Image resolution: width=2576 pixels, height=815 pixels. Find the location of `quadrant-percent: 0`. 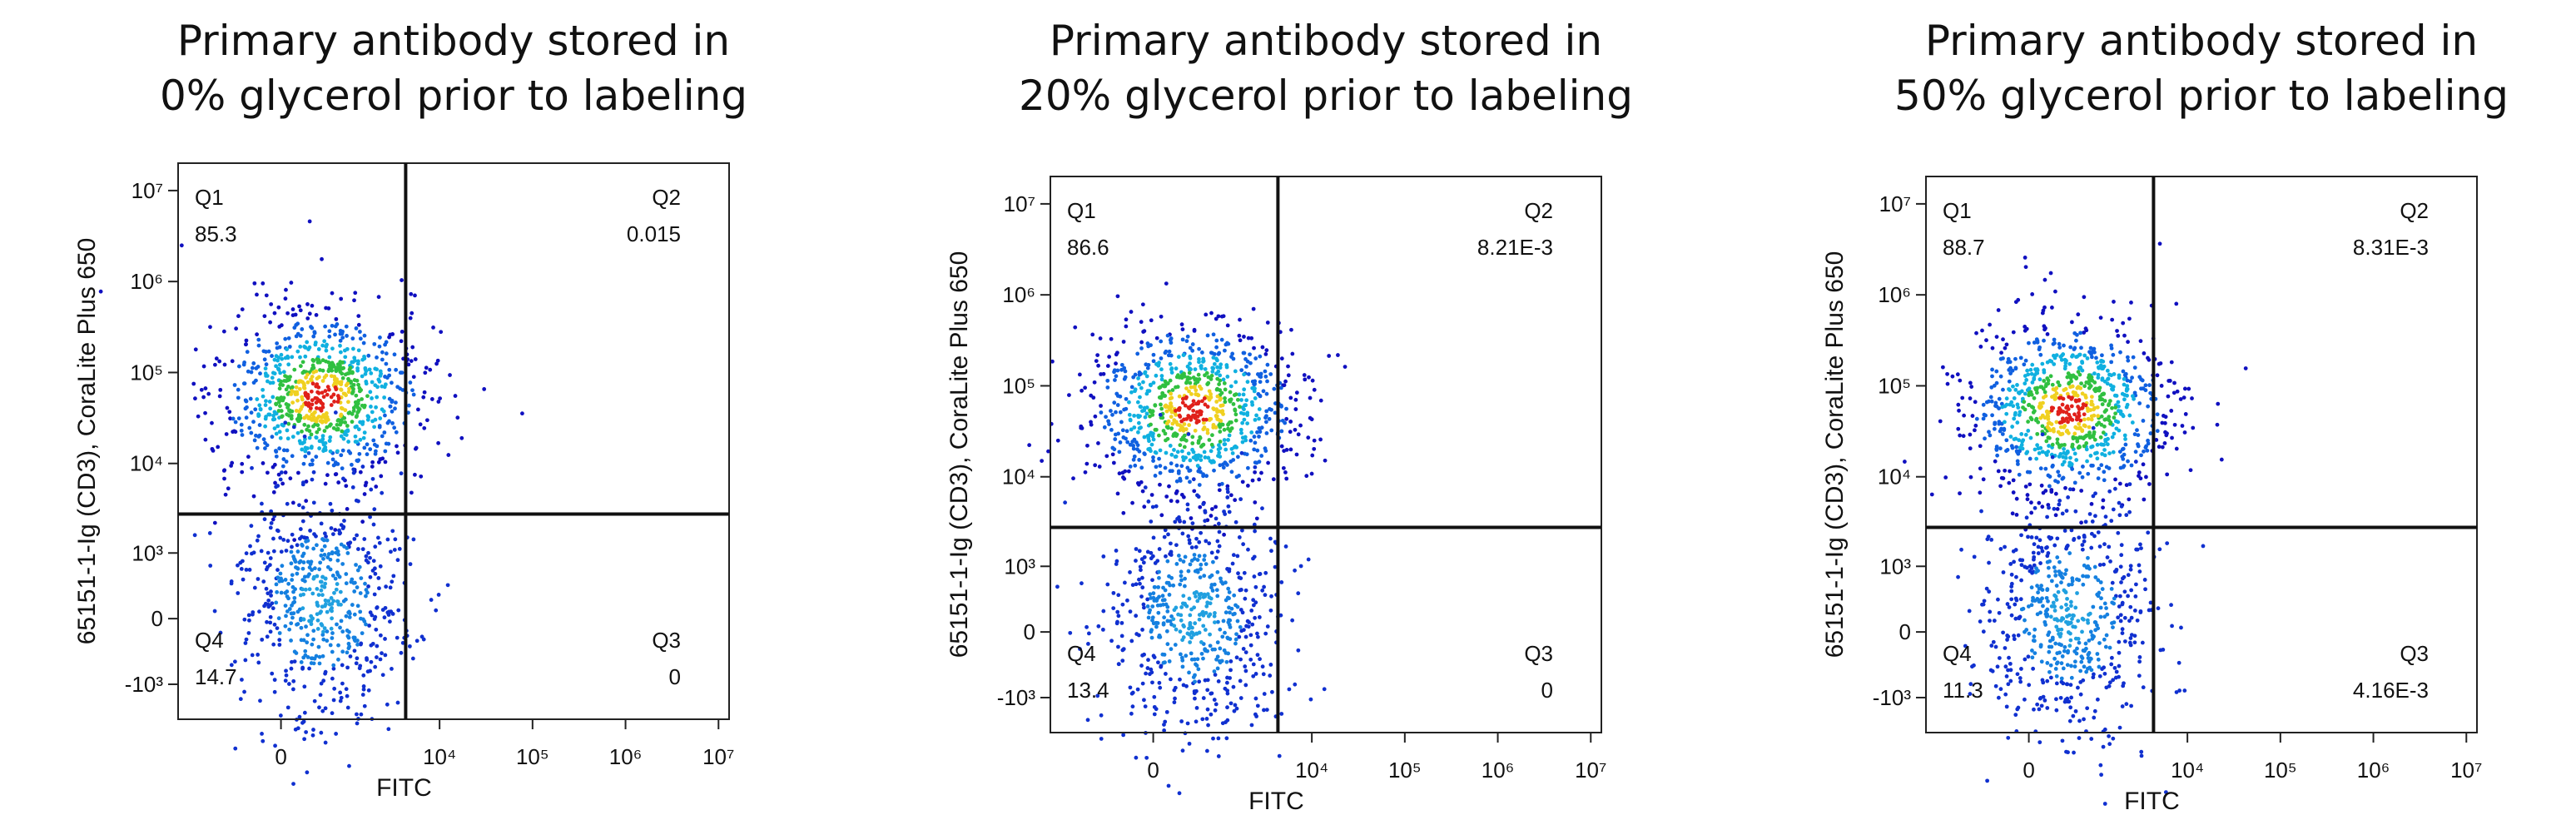

quadrant-percent: 0 is located at coordinates (675, 676).